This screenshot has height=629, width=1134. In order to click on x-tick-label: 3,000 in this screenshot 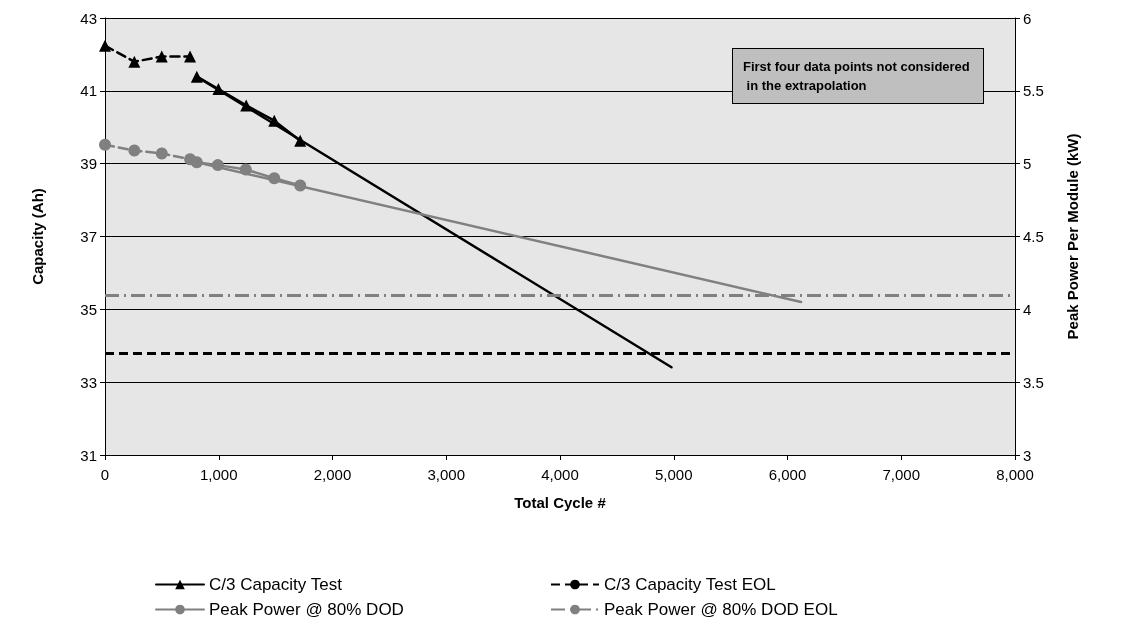, I will do `click(446, 474)`.